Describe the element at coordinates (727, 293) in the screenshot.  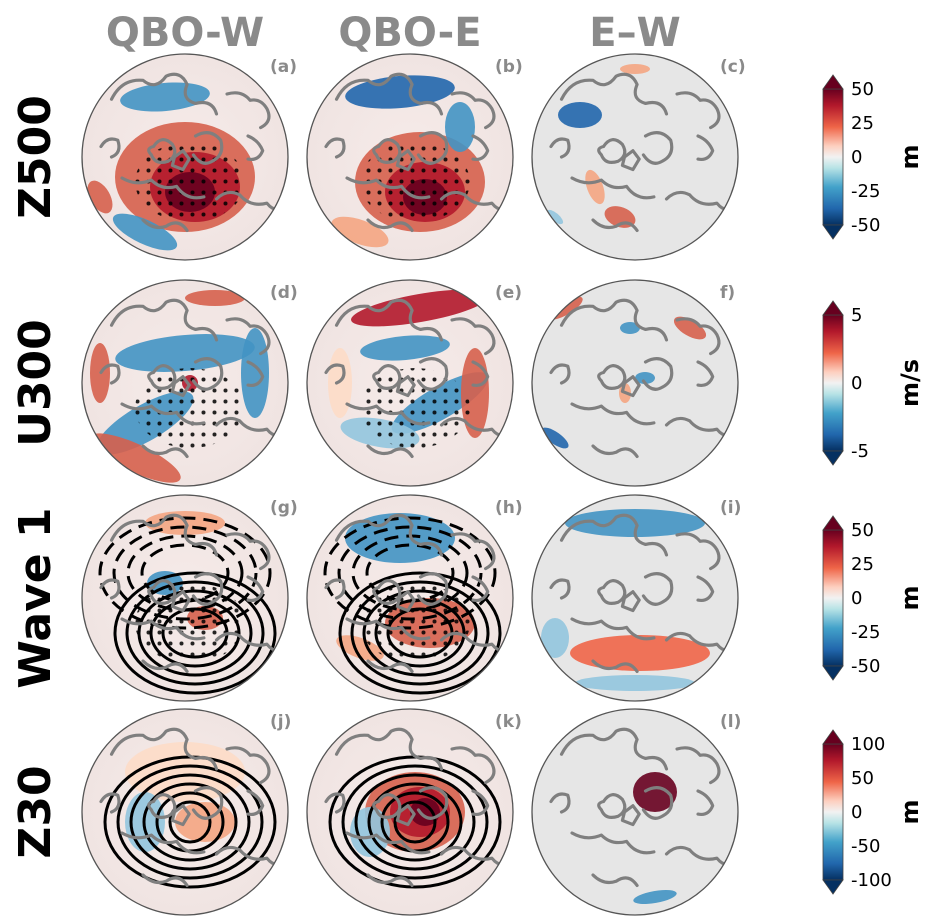
I see `panel-label: f)` at that location.